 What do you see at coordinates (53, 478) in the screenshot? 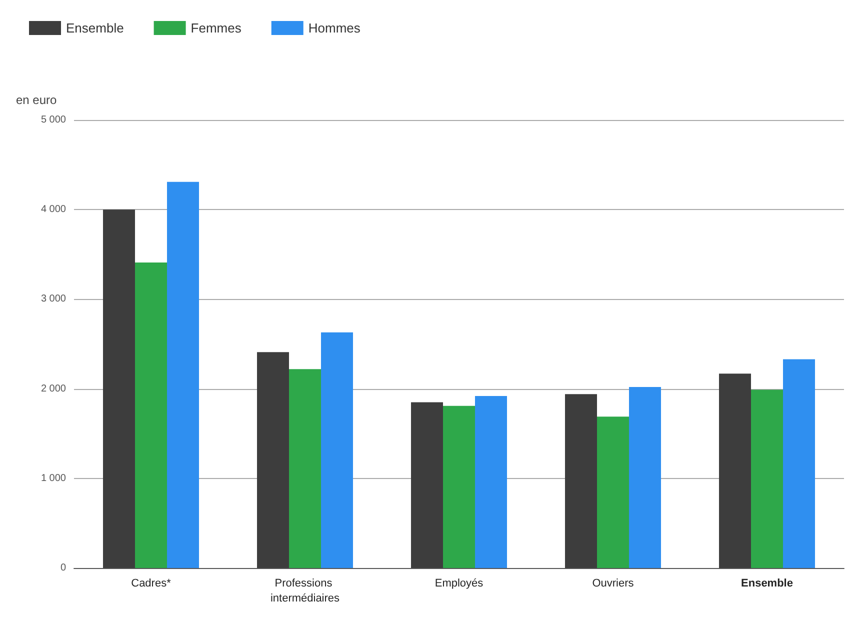
I see `y-tick-label: 1 000` at bounding box center [53, 478].